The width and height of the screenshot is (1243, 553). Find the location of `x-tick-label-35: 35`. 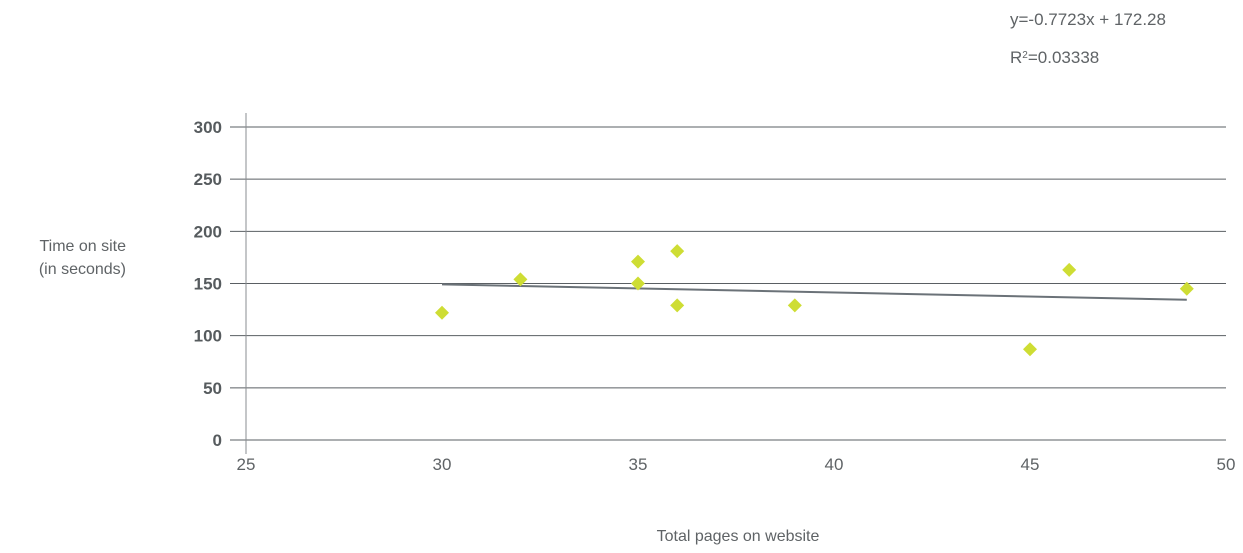

x-tick-label-35: 35 is located at coordinates (638, 464).